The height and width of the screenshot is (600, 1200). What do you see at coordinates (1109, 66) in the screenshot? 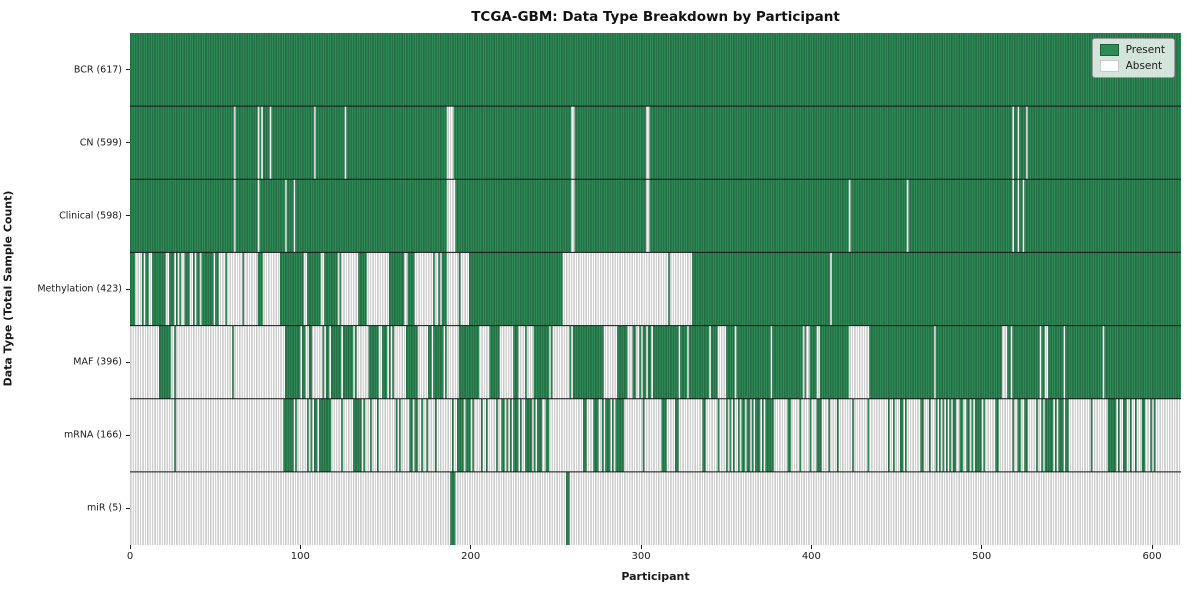
I see `absent-swatch-icon` at bounding box center [1109, 66].